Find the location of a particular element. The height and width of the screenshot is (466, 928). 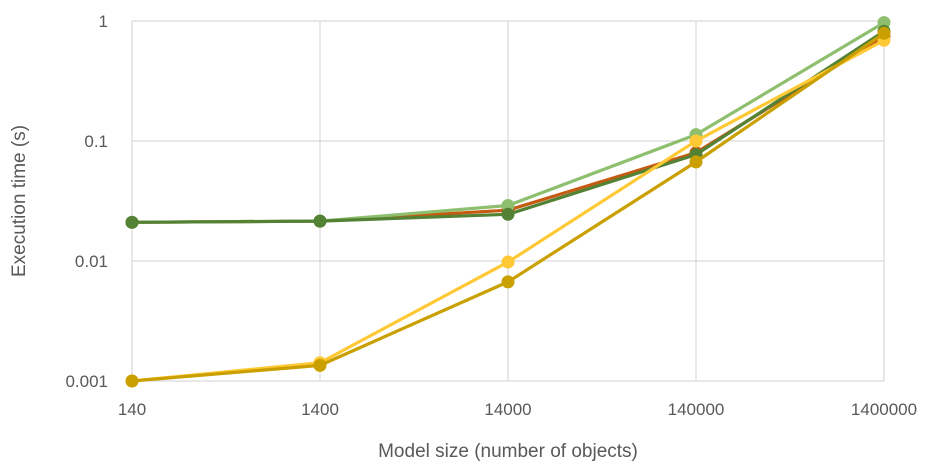

x-tick-label: 1400 is located at coordinates (320, 409).